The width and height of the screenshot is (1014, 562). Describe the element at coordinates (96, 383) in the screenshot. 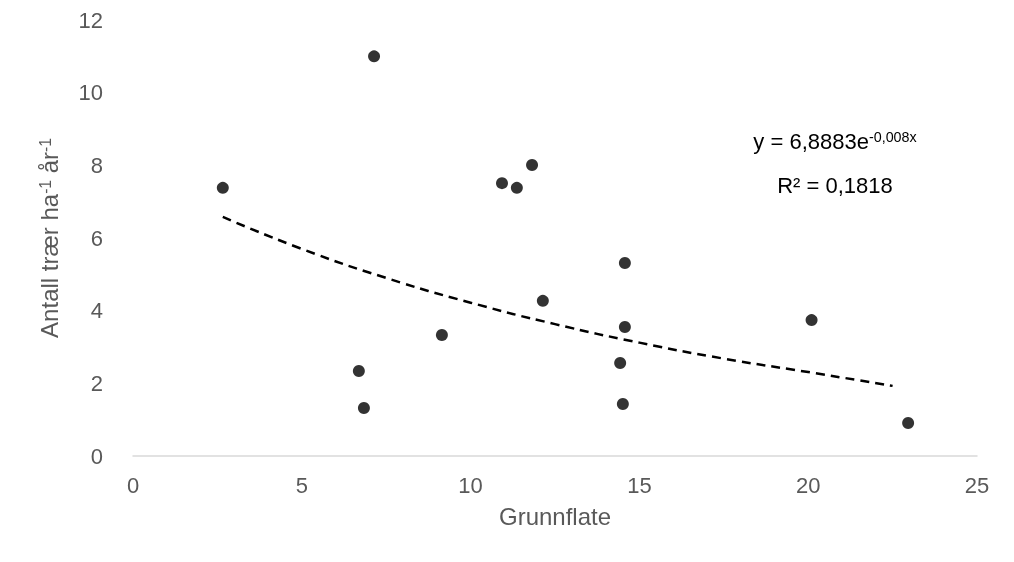

I see `y-tick-label: 2` at that location.